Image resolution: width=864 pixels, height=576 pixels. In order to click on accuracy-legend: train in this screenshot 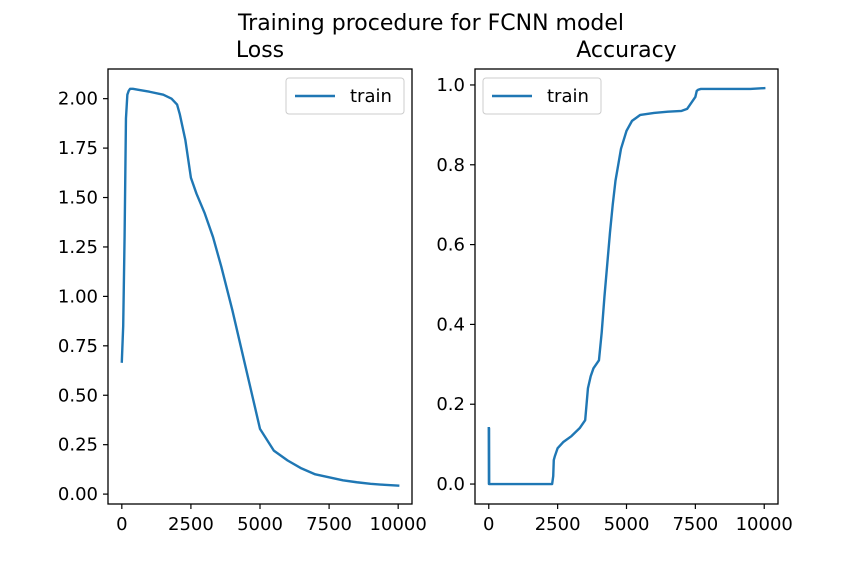, I will do `click(542, 96)`.